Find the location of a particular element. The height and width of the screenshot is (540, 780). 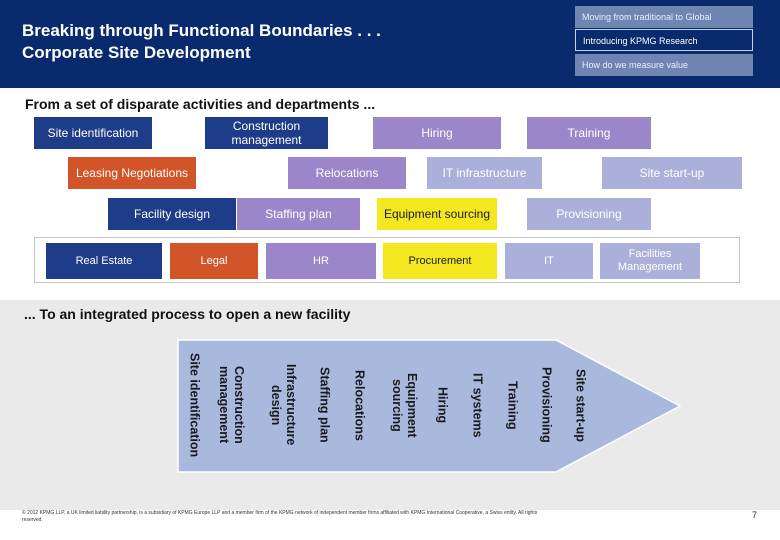

step-relocations: Relocations is located at coordinates (359, 405).